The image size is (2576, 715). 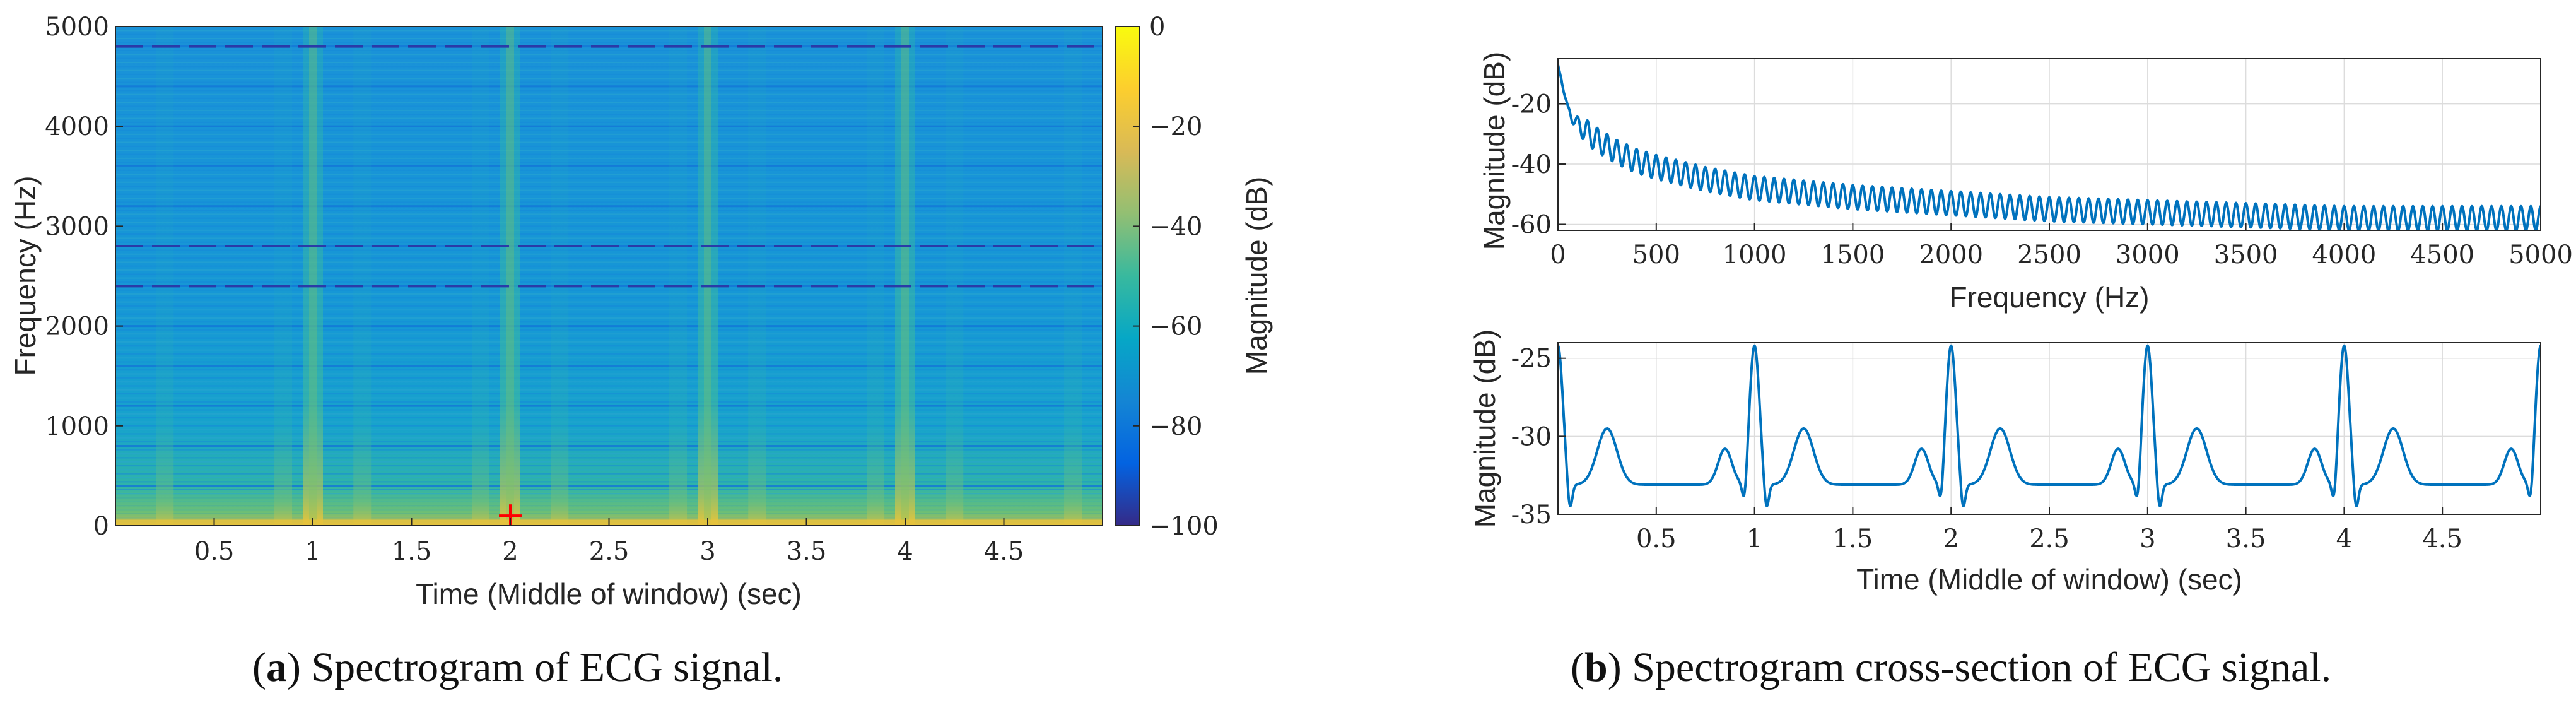 I want to click on freq-xtick-label: 5000, so click(x=2541, y=255).